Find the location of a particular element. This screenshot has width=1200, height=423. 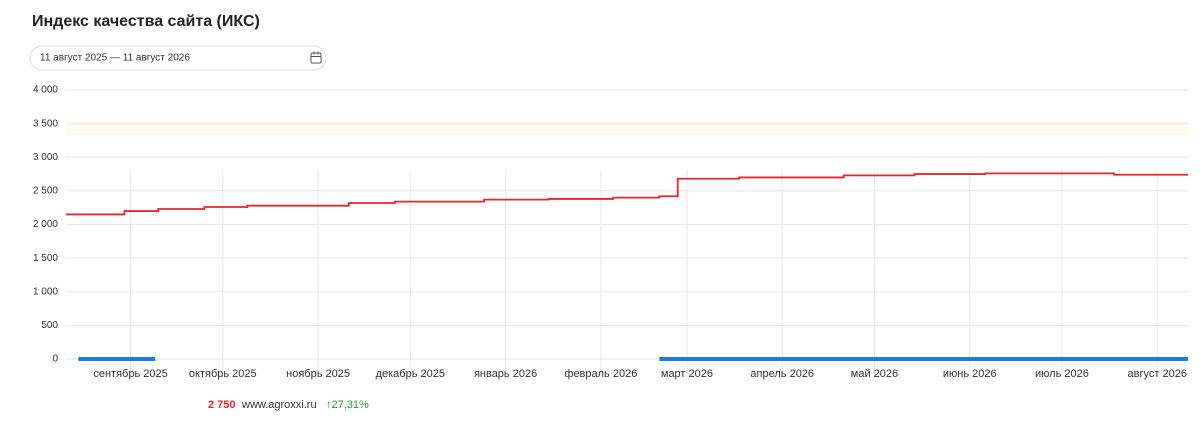

y-tick-label: 1 500 is located at coordinates (45, 258).